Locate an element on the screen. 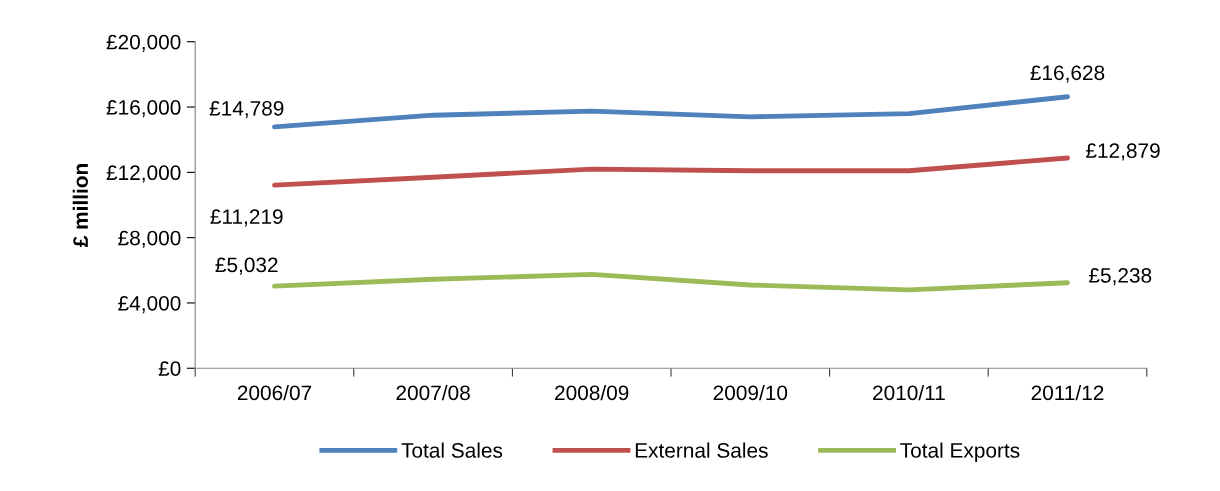  data-label: £14,789 is located at coordinates (246, 109).